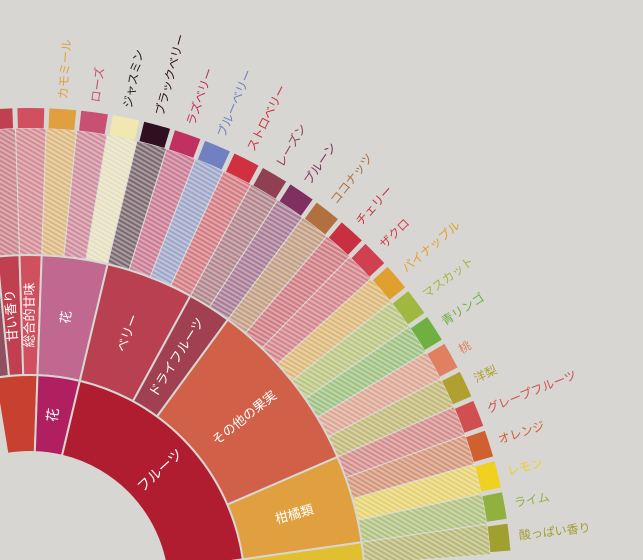 The height and width of the screenshot is (560, 643). I want to click on subcategory-label: 総合的甘味, so click(30, 314).